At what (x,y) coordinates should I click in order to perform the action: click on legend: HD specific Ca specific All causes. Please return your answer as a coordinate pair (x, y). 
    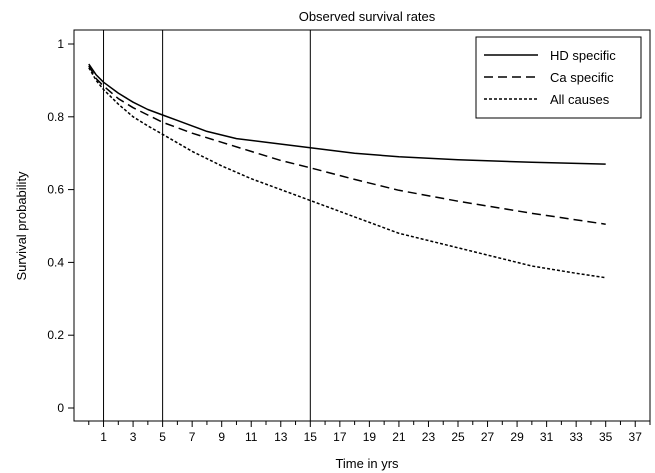
    Looking at the image, I should click on (558, 77).